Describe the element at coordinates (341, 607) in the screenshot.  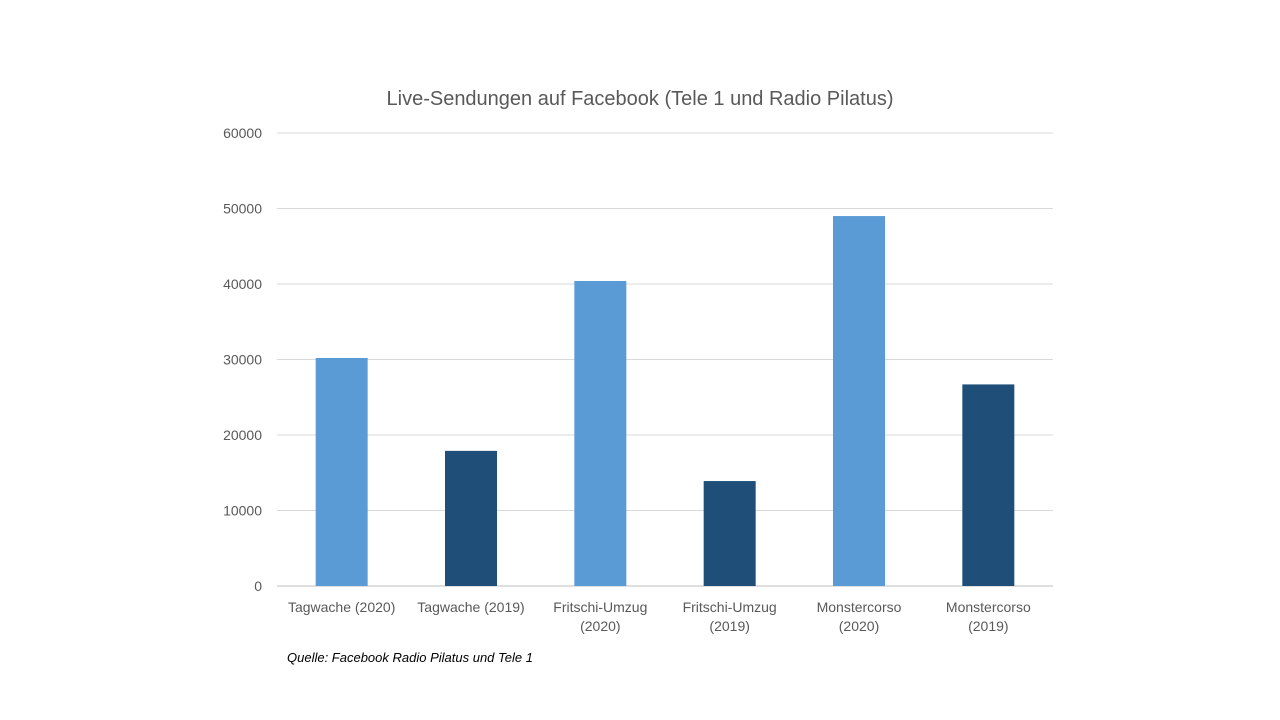
I see `x-category-label: Tagwache (2020)` at that location.